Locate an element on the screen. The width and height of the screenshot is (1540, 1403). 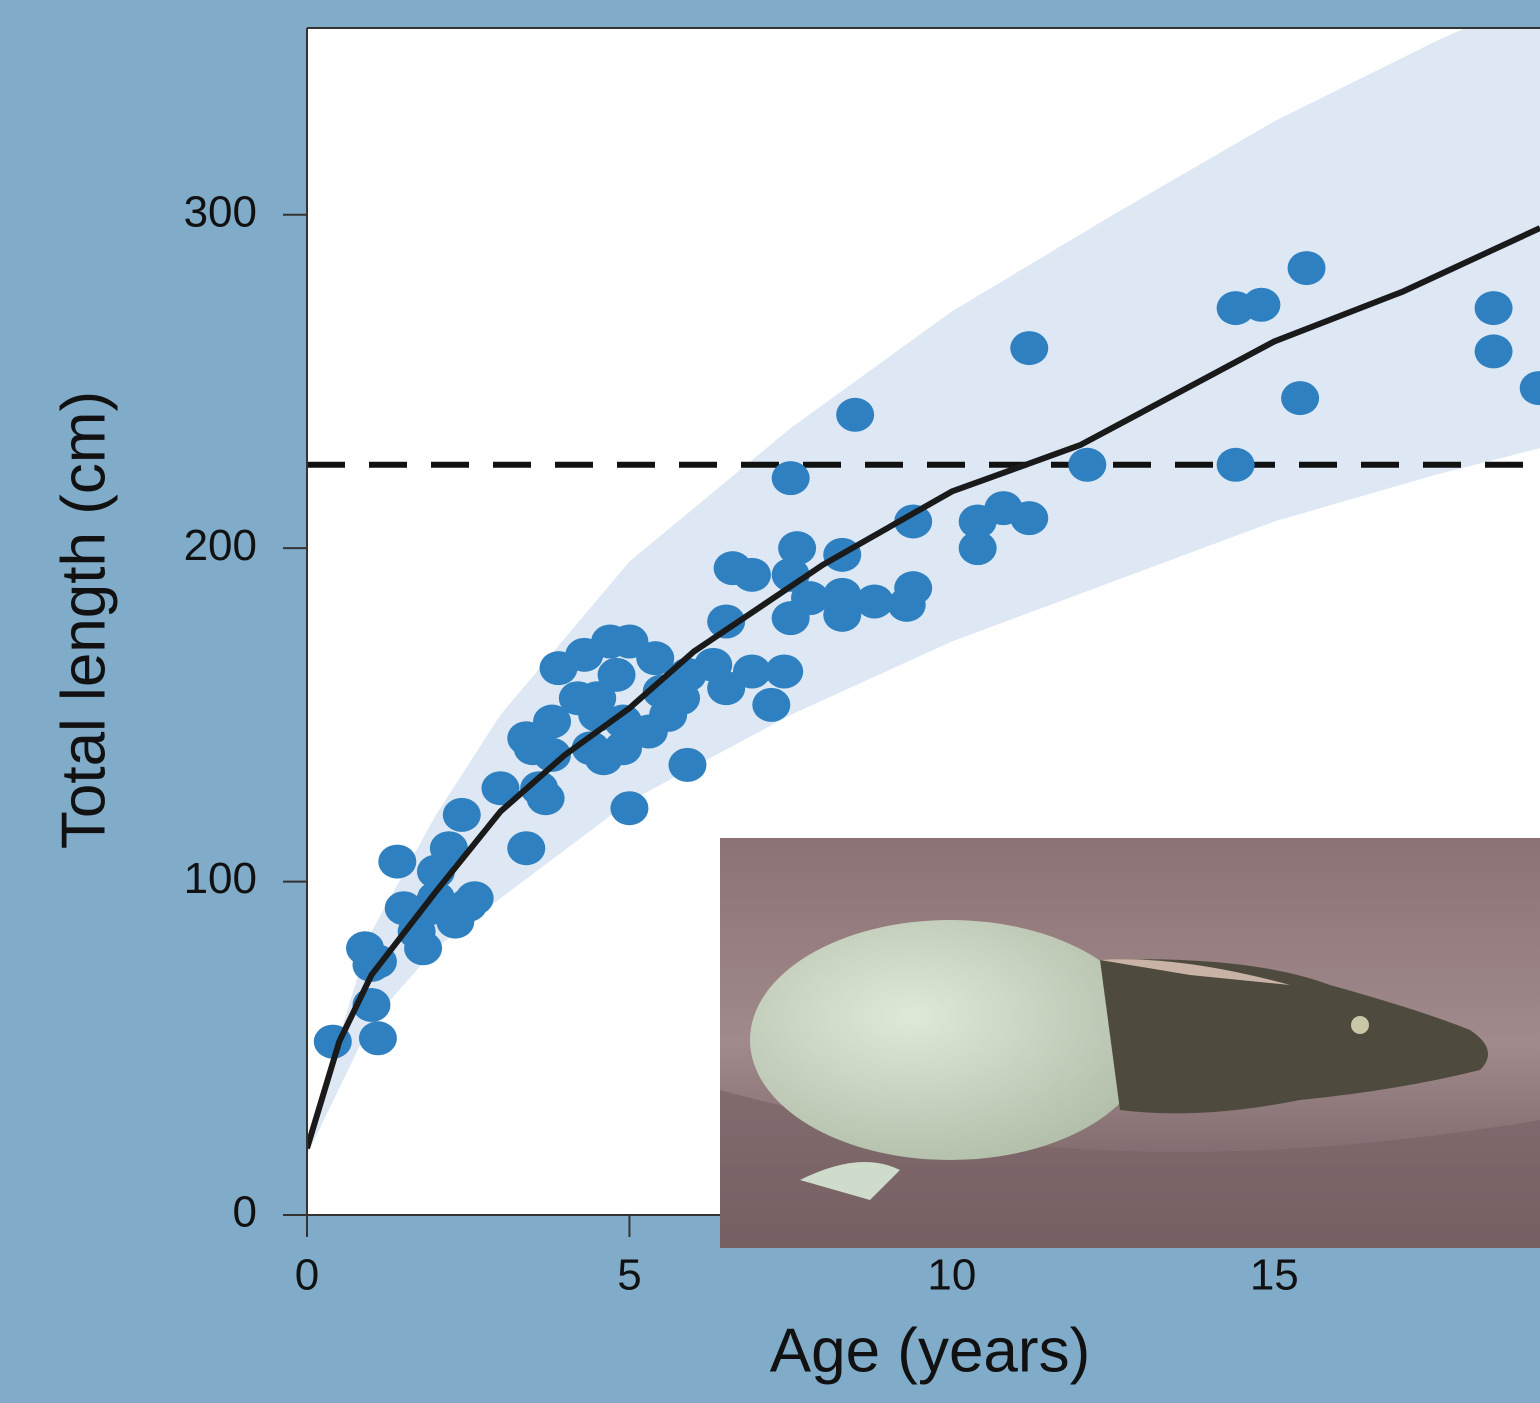
x-tick-label: 0 is located at coordinates (307, 1275).